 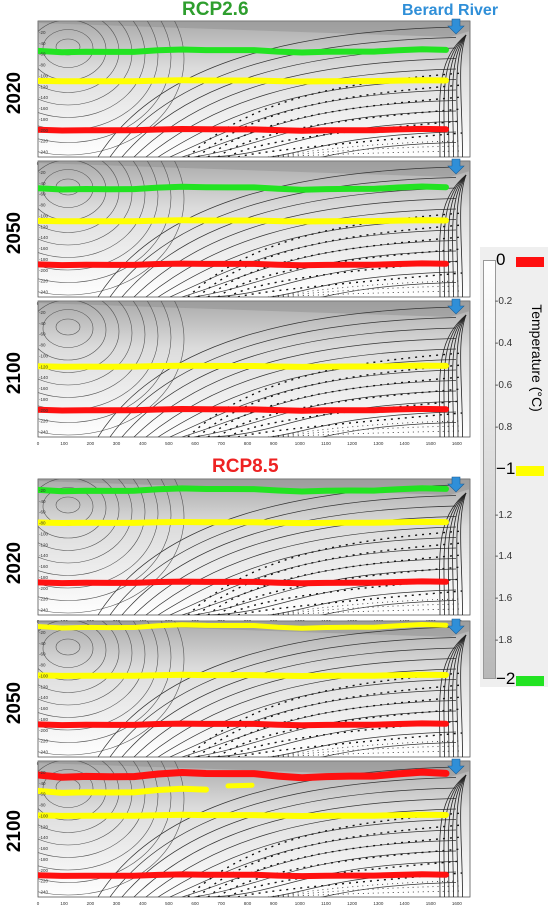 What do you see at coordinates (504, 385) in the screenshot?
I see `colorbar-tick: -0.6` at bounding box center [504, 385].